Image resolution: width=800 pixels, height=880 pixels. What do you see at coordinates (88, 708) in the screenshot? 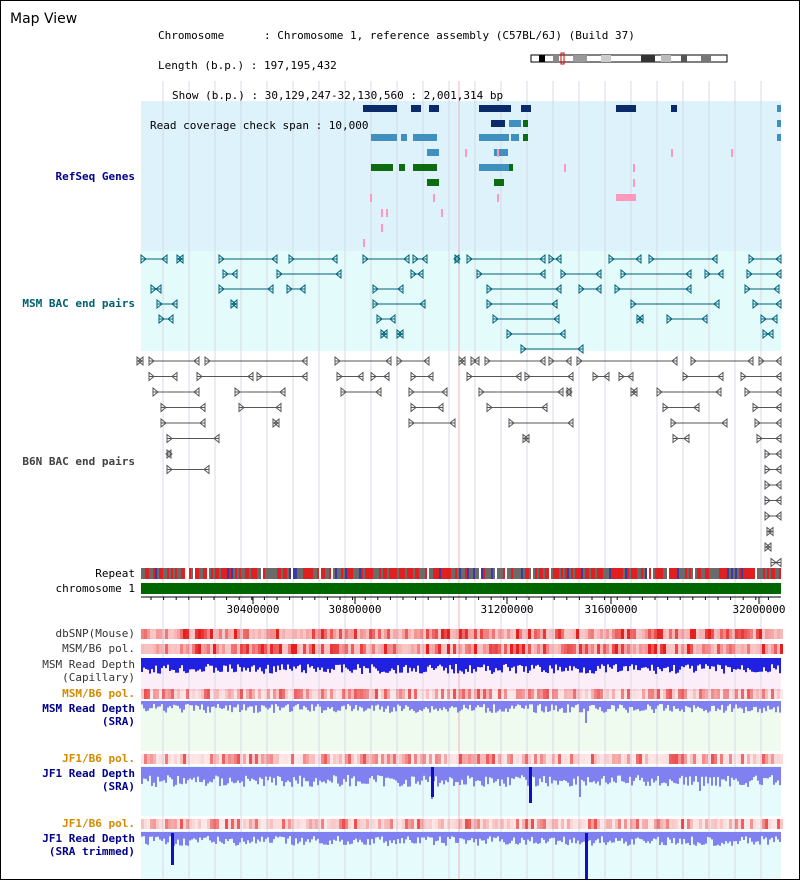
I see `track-label-msm-depth-sra: MSM Read Depth` at bounding box center [88, 708].